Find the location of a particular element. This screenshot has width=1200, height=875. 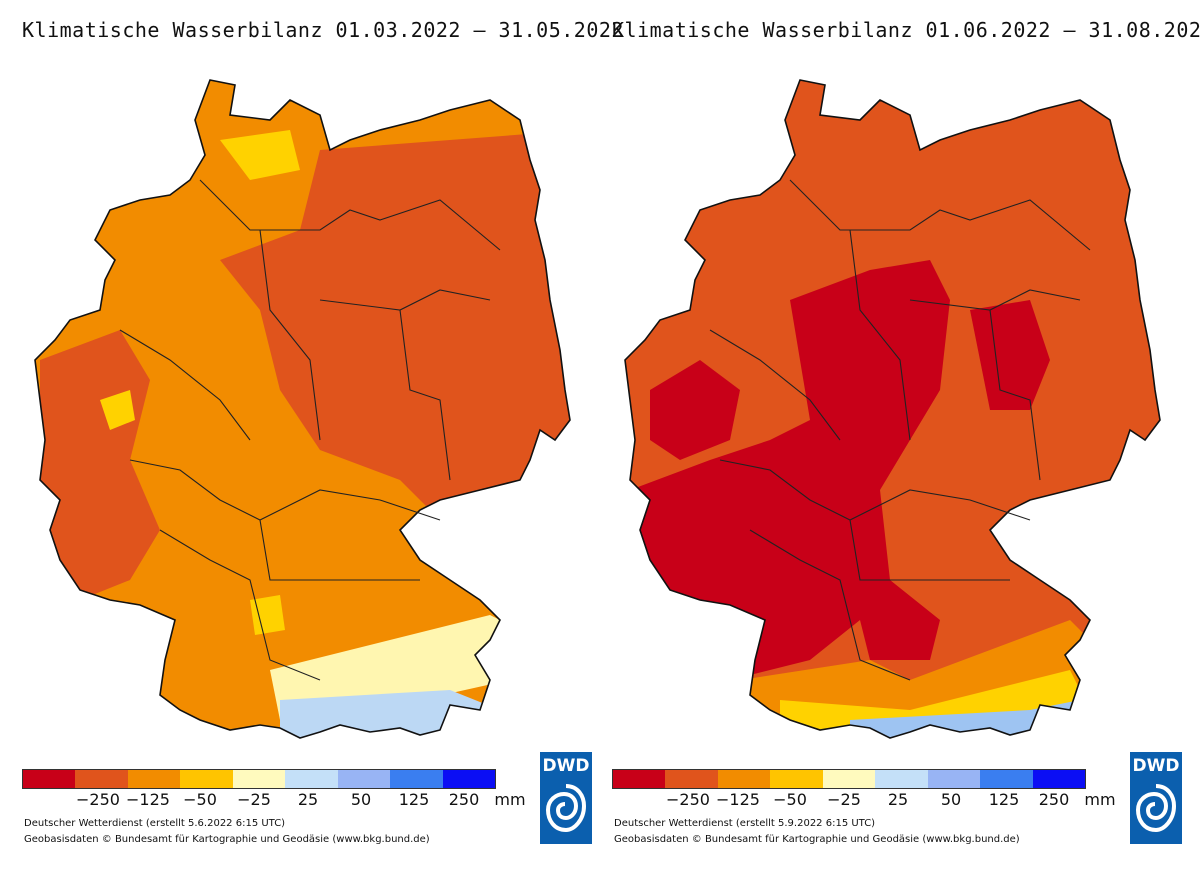

map-region-north-east is located at coordinates (395, 325).